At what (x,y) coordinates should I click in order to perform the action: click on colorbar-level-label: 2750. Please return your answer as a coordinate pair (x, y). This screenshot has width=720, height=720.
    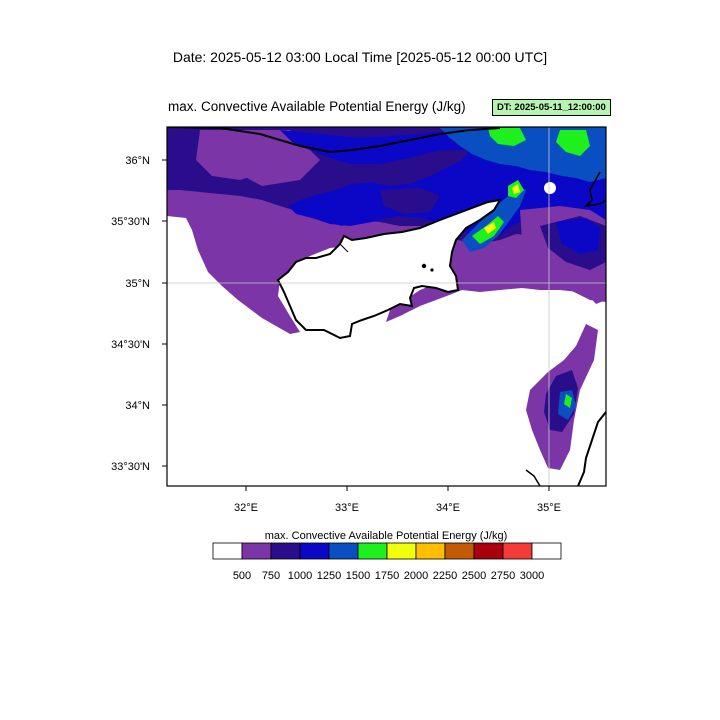
    Looking at the image, I should click on (503, 576).